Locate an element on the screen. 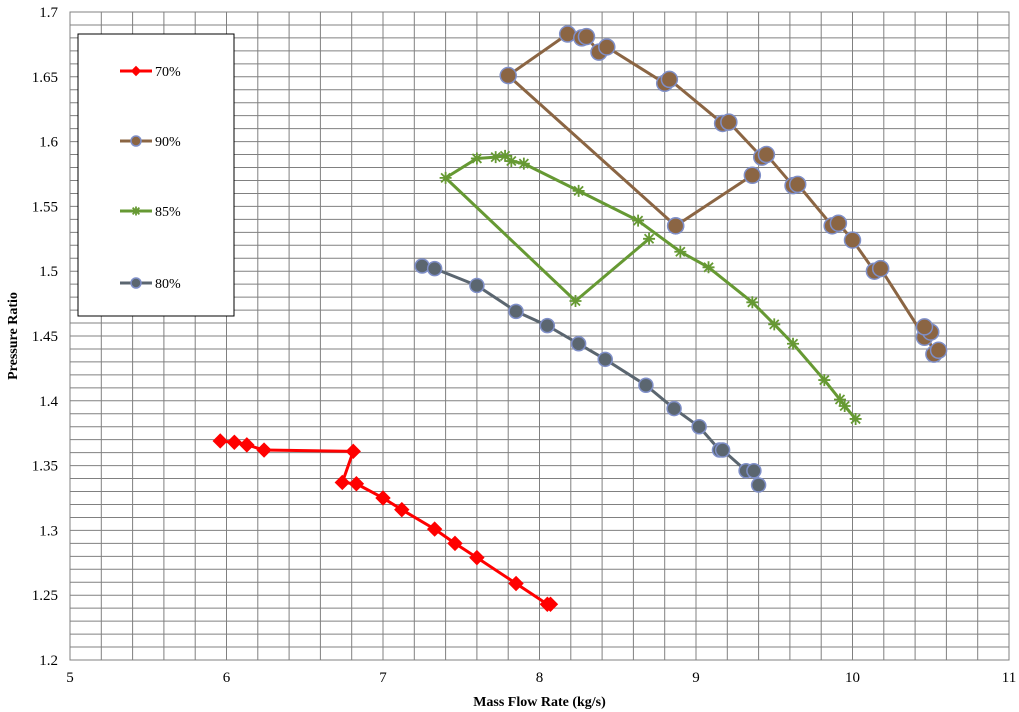 The height and width of the screenshot is (712, 1019). y-tick-label: 1.7 is located at coordinates (48, 13).